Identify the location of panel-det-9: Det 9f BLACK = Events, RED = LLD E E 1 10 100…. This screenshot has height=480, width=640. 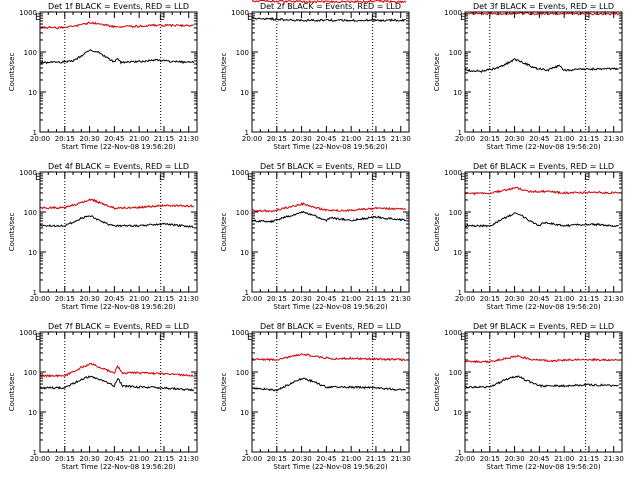
(528, 396).